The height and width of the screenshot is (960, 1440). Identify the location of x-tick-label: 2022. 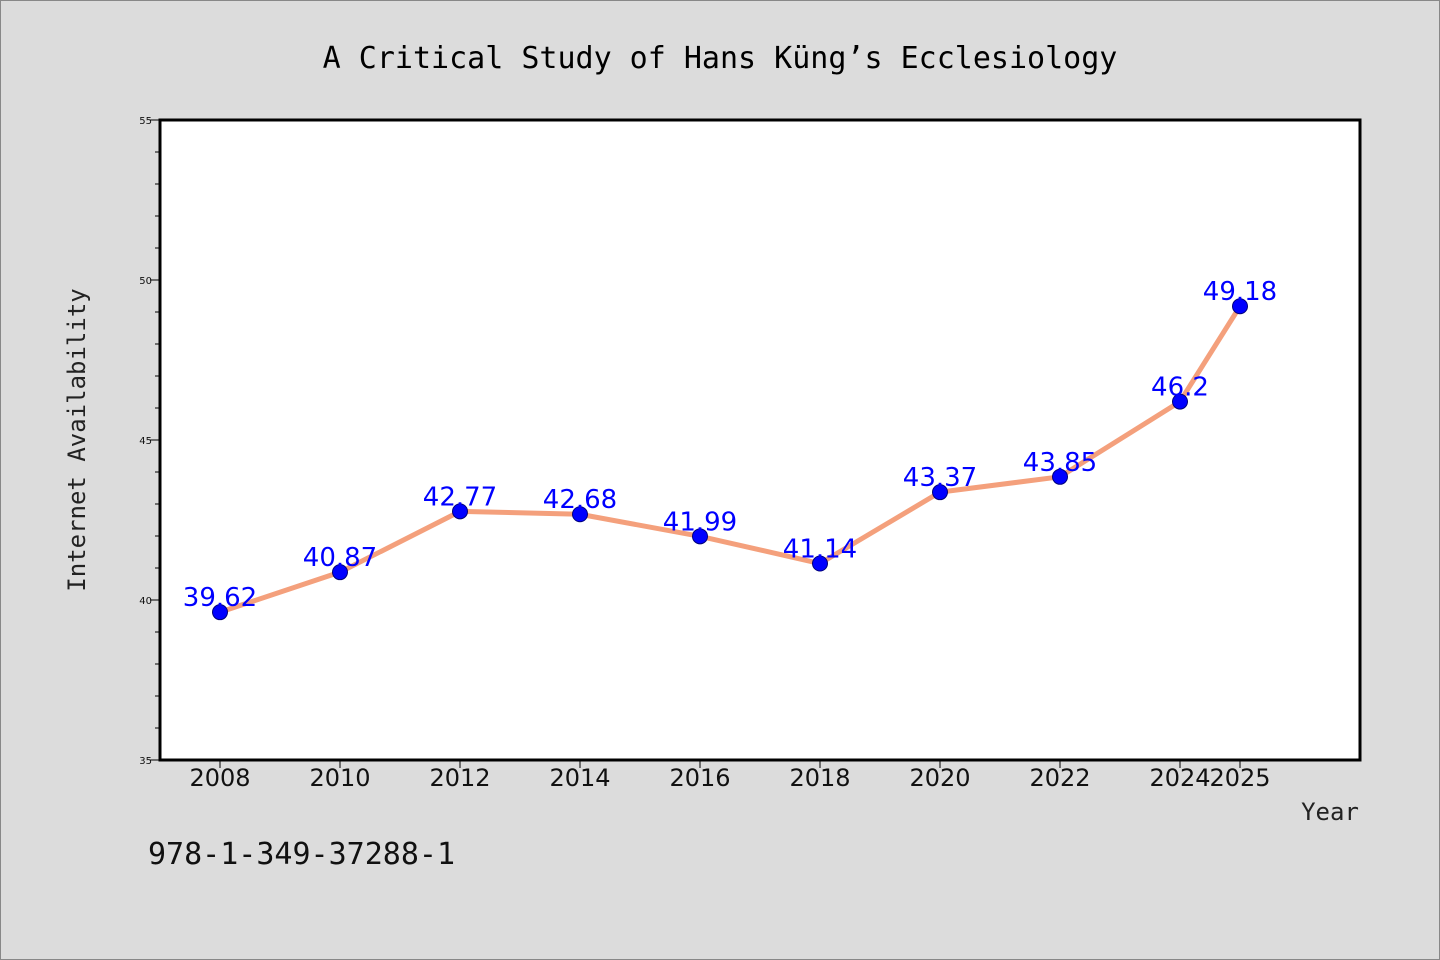
(1059, 778).